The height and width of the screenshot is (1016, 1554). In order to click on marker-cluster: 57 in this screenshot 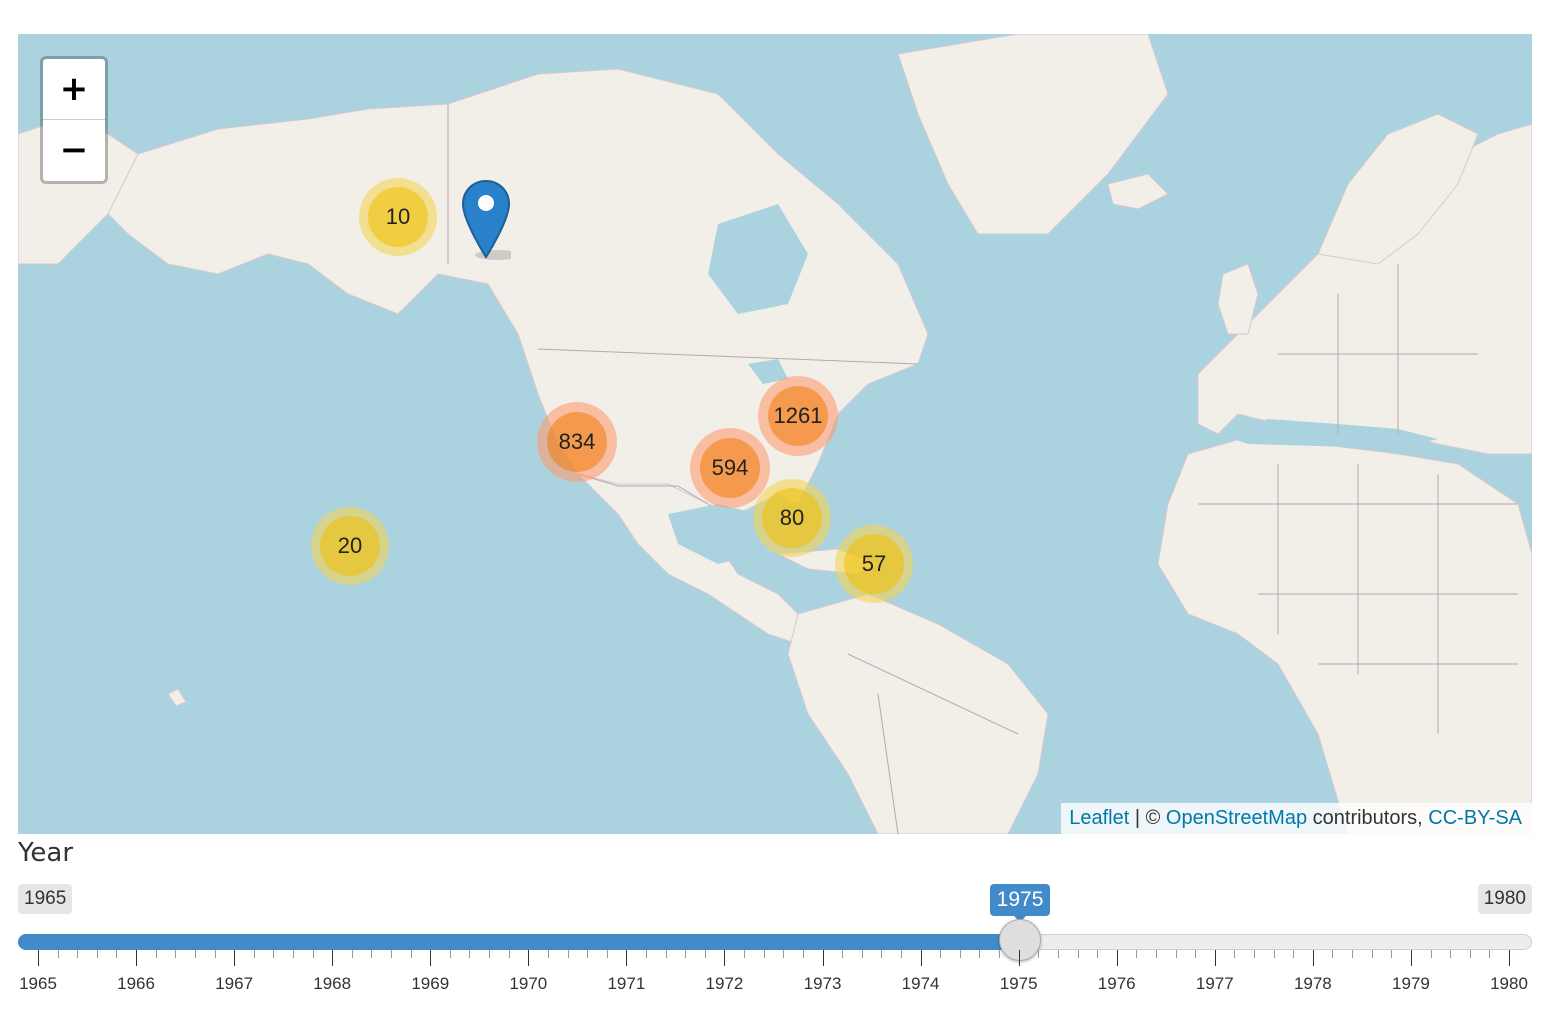, I will do `click(874, 564)`.